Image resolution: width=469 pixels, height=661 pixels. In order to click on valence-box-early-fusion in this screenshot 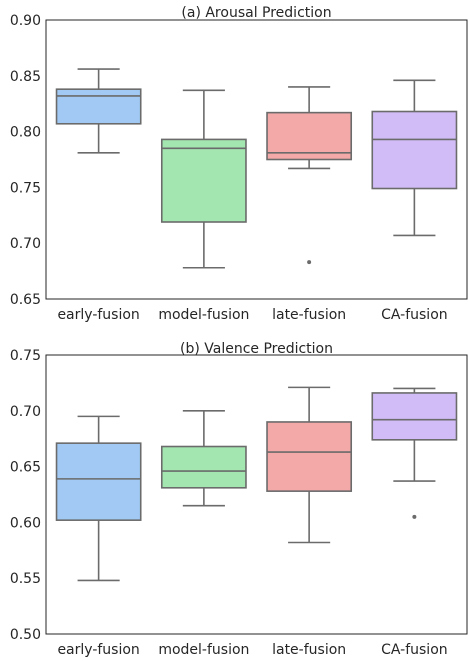, I will do `click(98, 498)`.